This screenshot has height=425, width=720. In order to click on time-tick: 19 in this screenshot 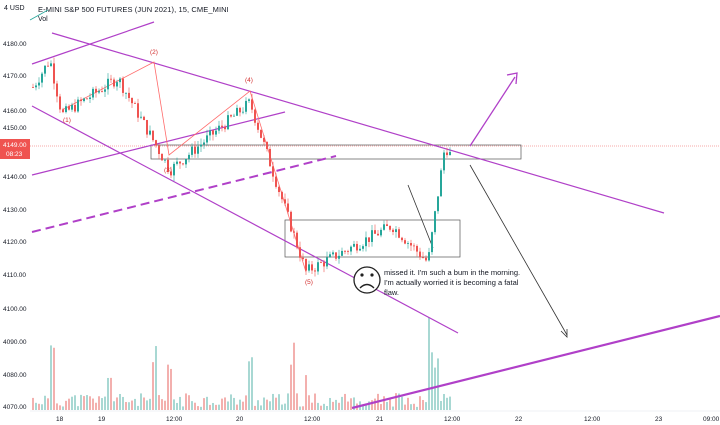, I will do `click(102, 419)`.